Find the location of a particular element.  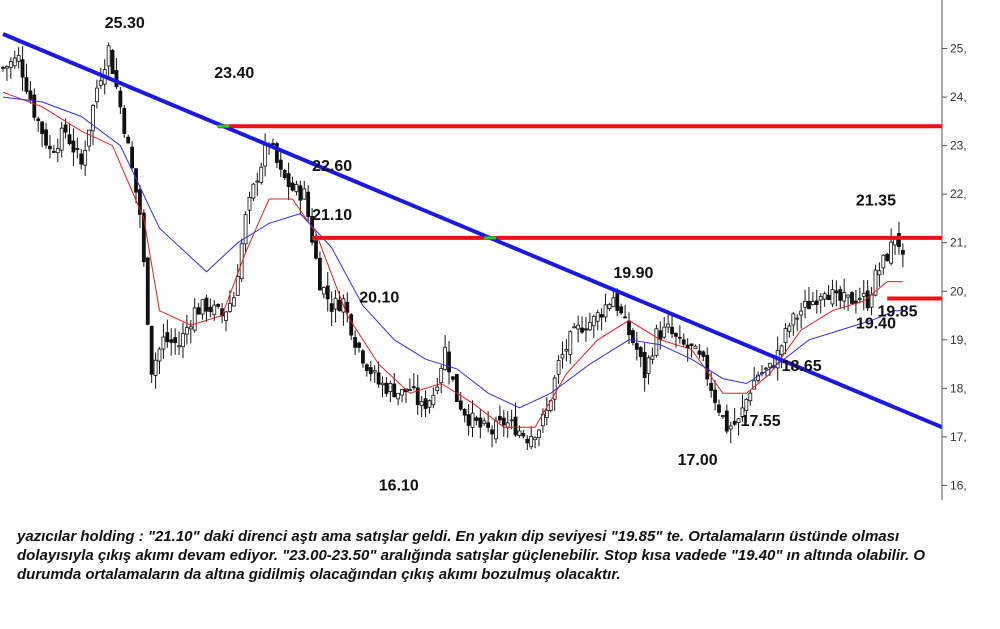

y-tick-label: 16, is located at coordinates (958, 485).